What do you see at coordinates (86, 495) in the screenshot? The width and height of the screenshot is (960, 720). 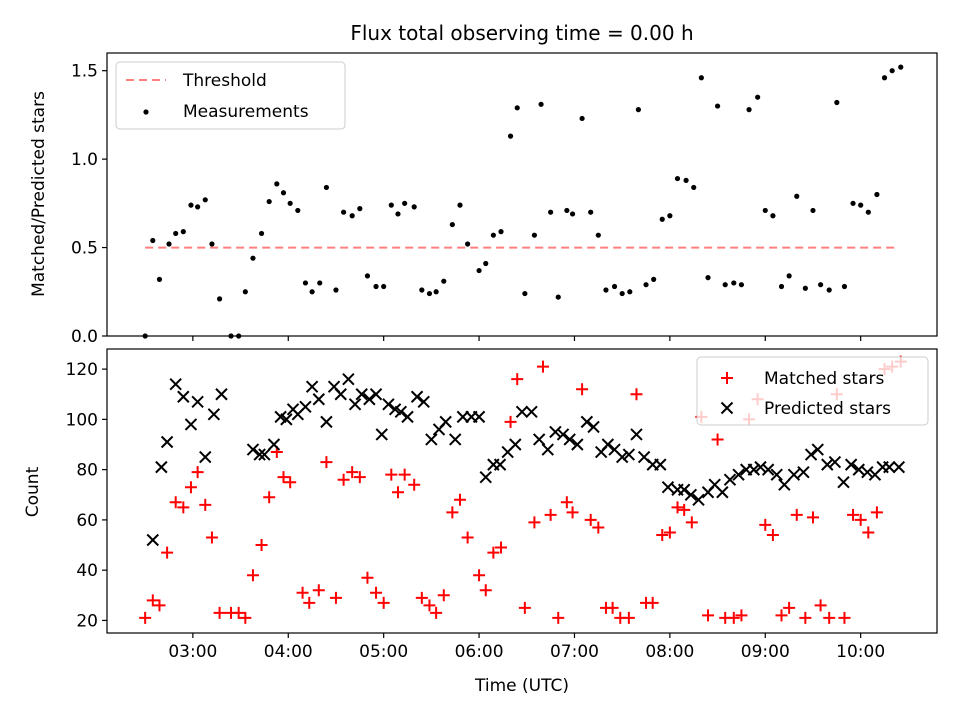 I see `bottom-y-ticks: 20 40 60 80 100 120` at bounding box center [86, 495].